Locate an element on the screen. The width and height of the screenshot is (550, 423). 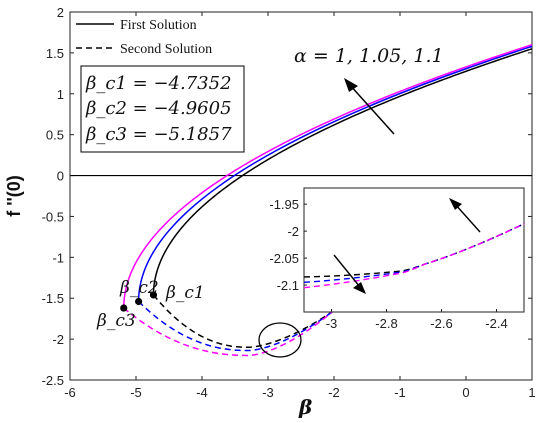
y-tick-label: 2 is located at coordinates (60, 12).